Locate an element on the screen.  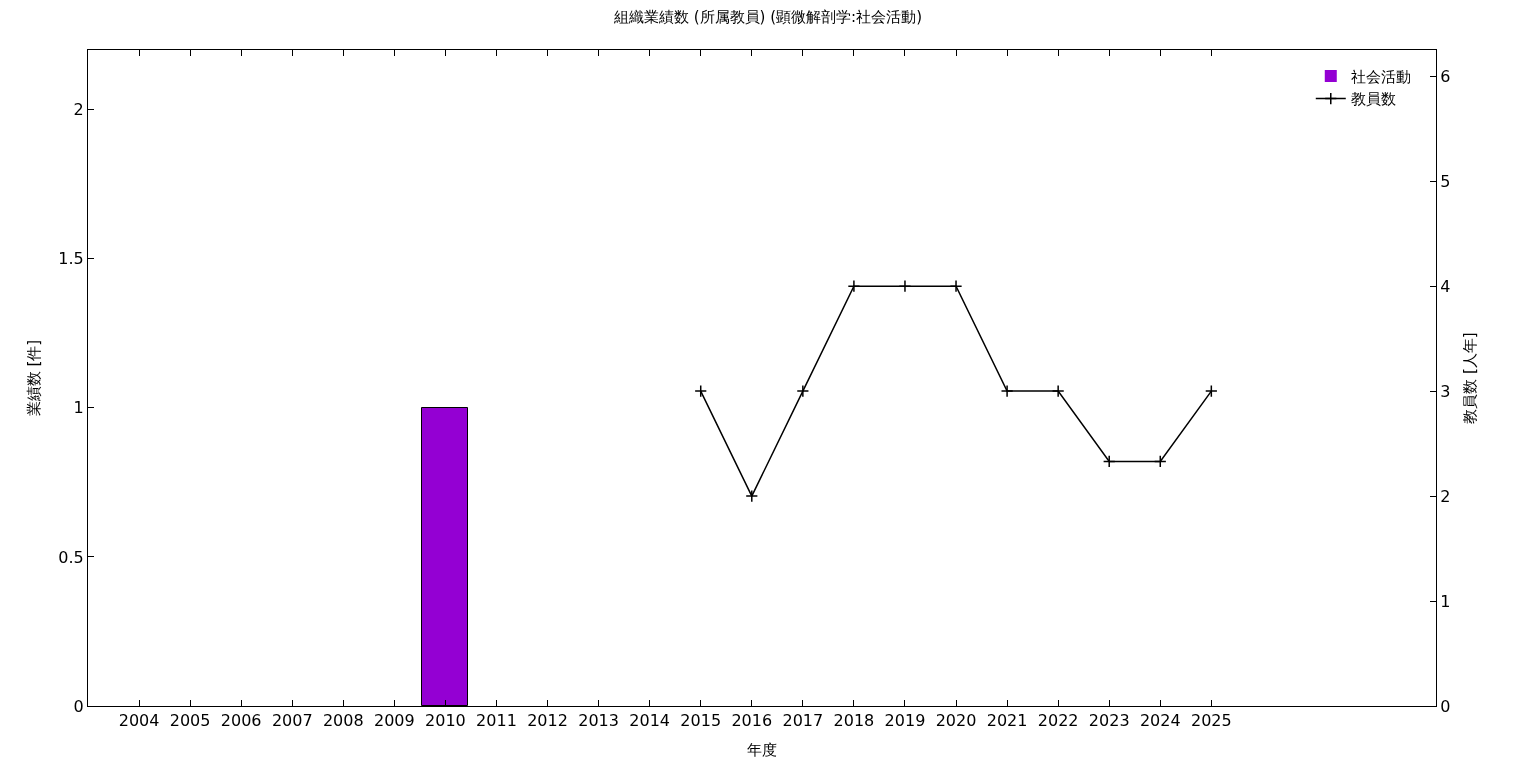
y2-tick-label: 2 is located at coordinates (1445, 496).